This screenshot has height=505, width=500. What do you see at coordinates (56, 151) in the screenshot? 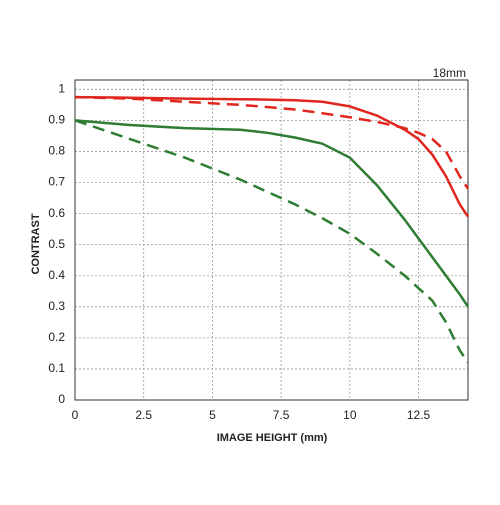
I see `y-tick-label: 0.8` at bounding box center [56, 151].